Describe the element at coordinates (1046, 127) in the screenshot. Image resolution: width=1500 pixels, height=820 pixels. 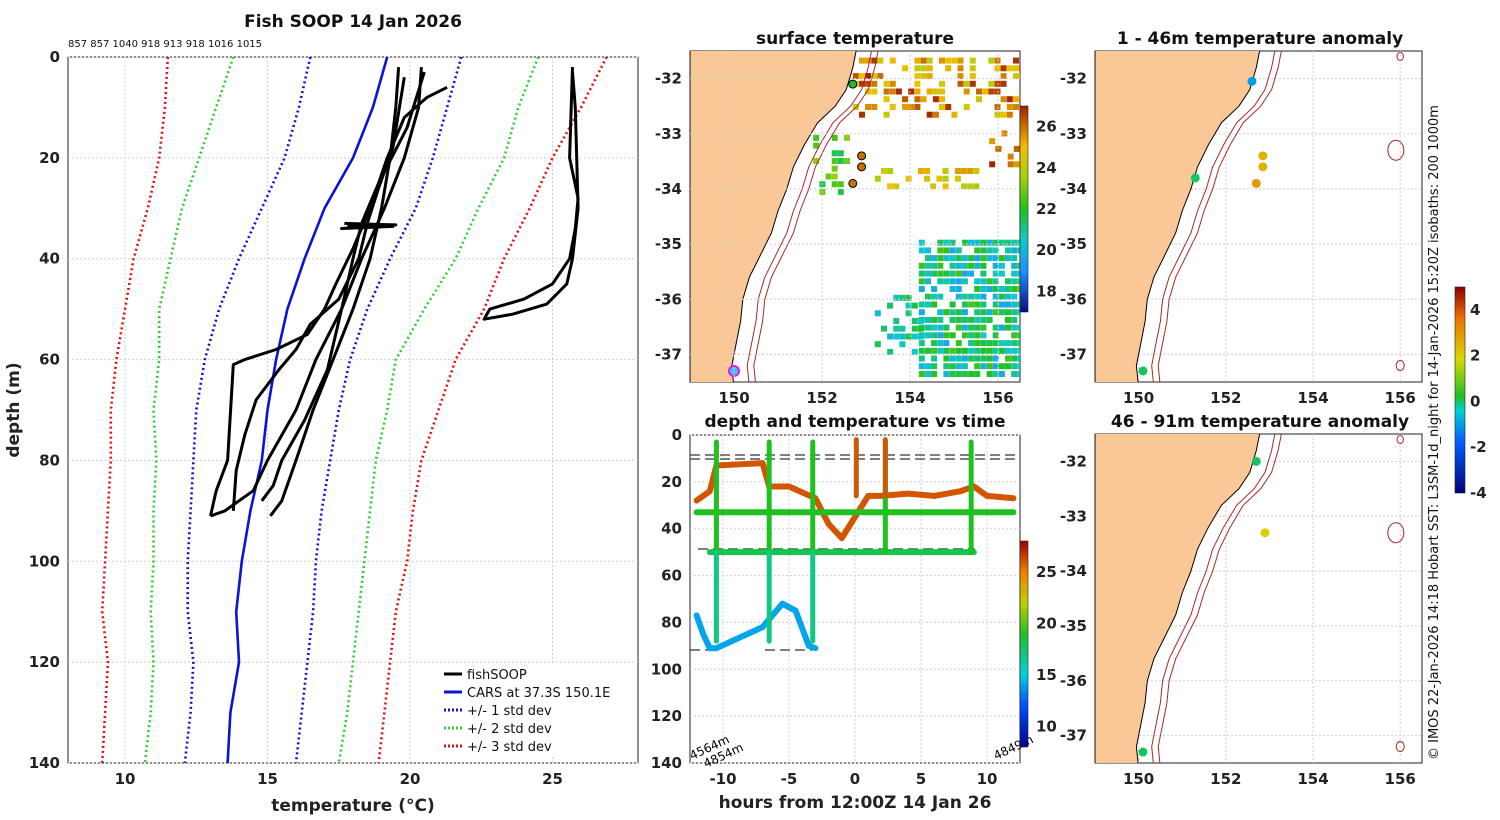
I see `surface-colorbar-label: 26` at that location.